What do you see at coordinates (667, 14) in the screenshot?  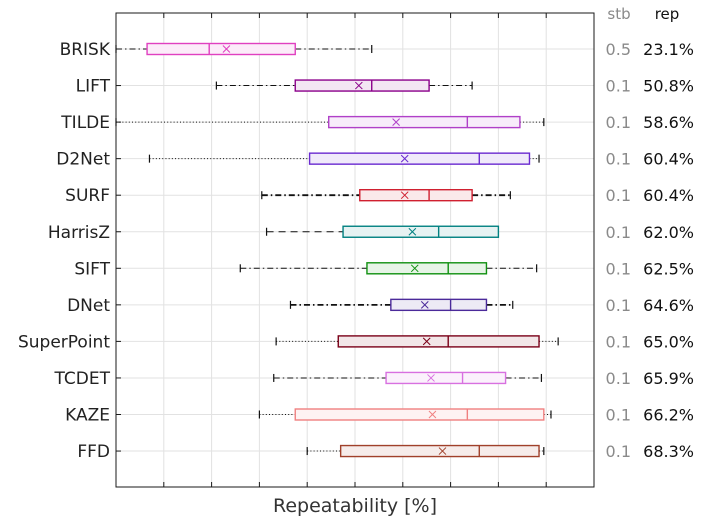 I see `rep-column-header: rep` at bounding box center [667, 14].